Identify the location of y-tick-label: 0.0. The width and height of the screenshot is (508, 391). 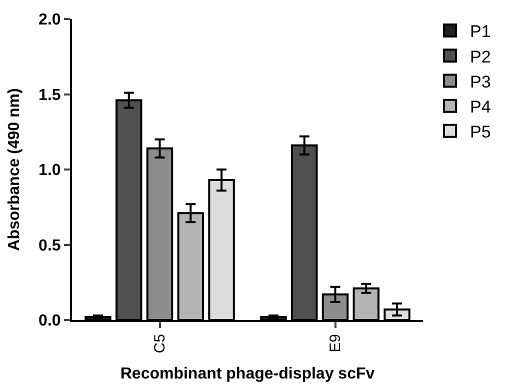
(49, 321).